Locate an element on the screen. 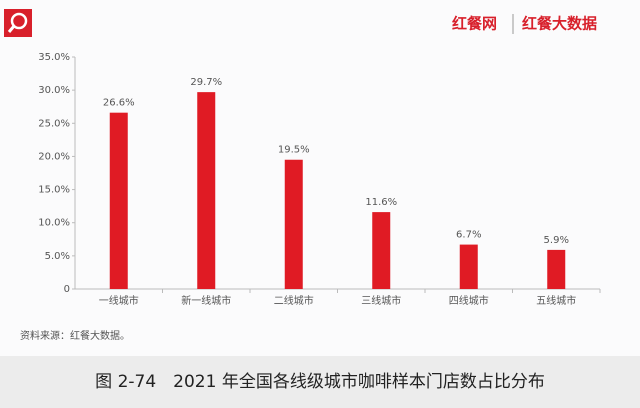 This screenshot has height=408, width=640. x-tick-label: 四线城市 is located at coordinates (469, 300).